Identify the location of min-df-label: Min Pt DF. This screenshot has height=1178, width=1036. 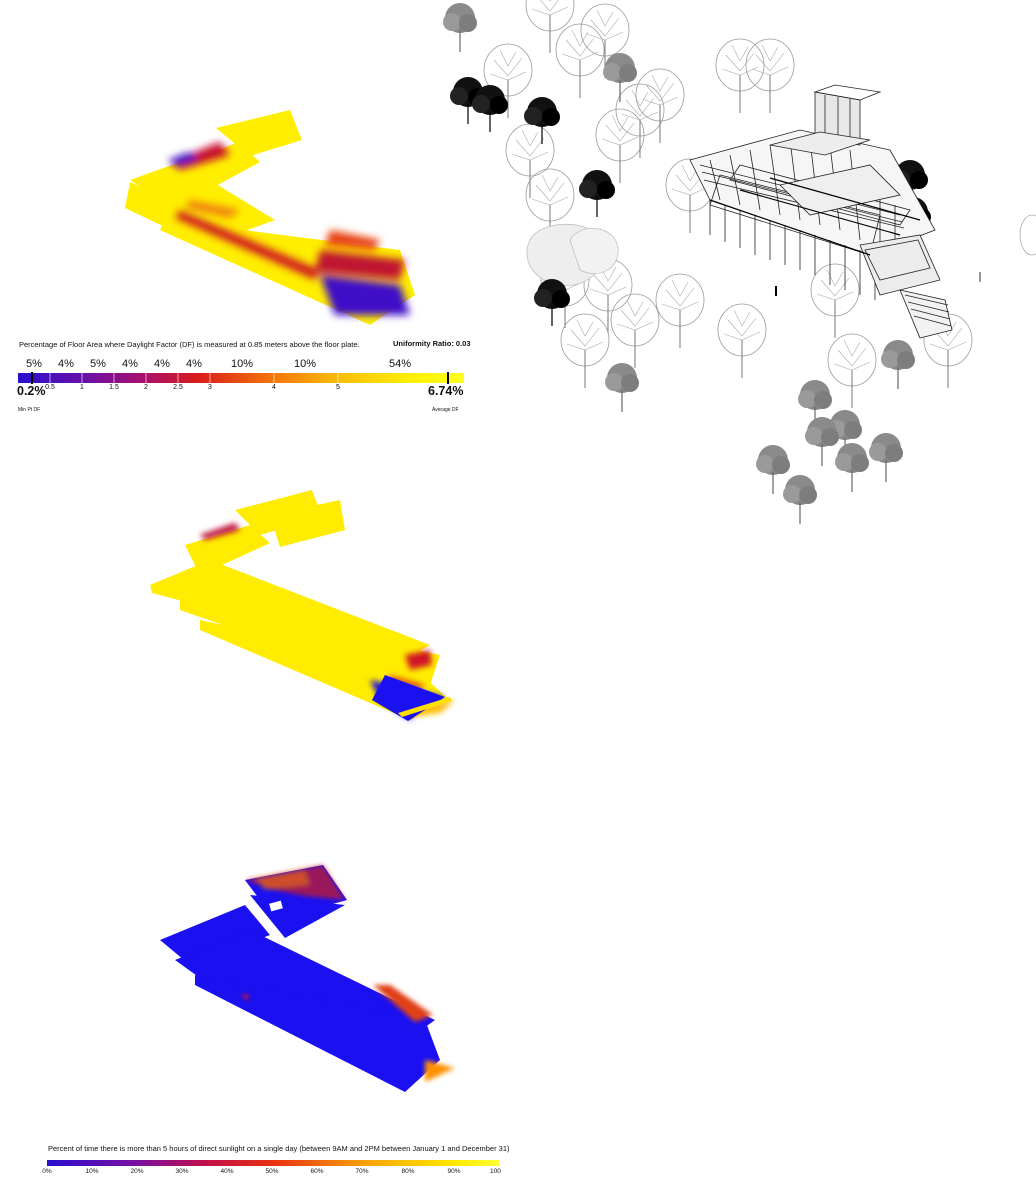
(29, 410).